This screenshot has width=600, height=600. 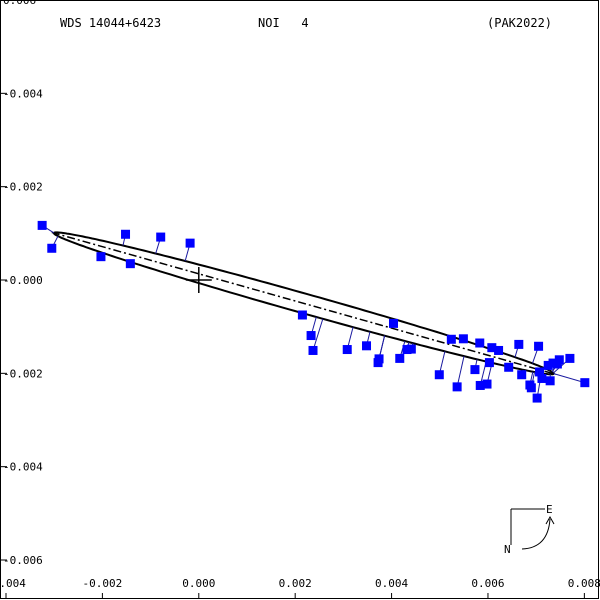 I want to click on compass-arc, so click(x=536, y=534).